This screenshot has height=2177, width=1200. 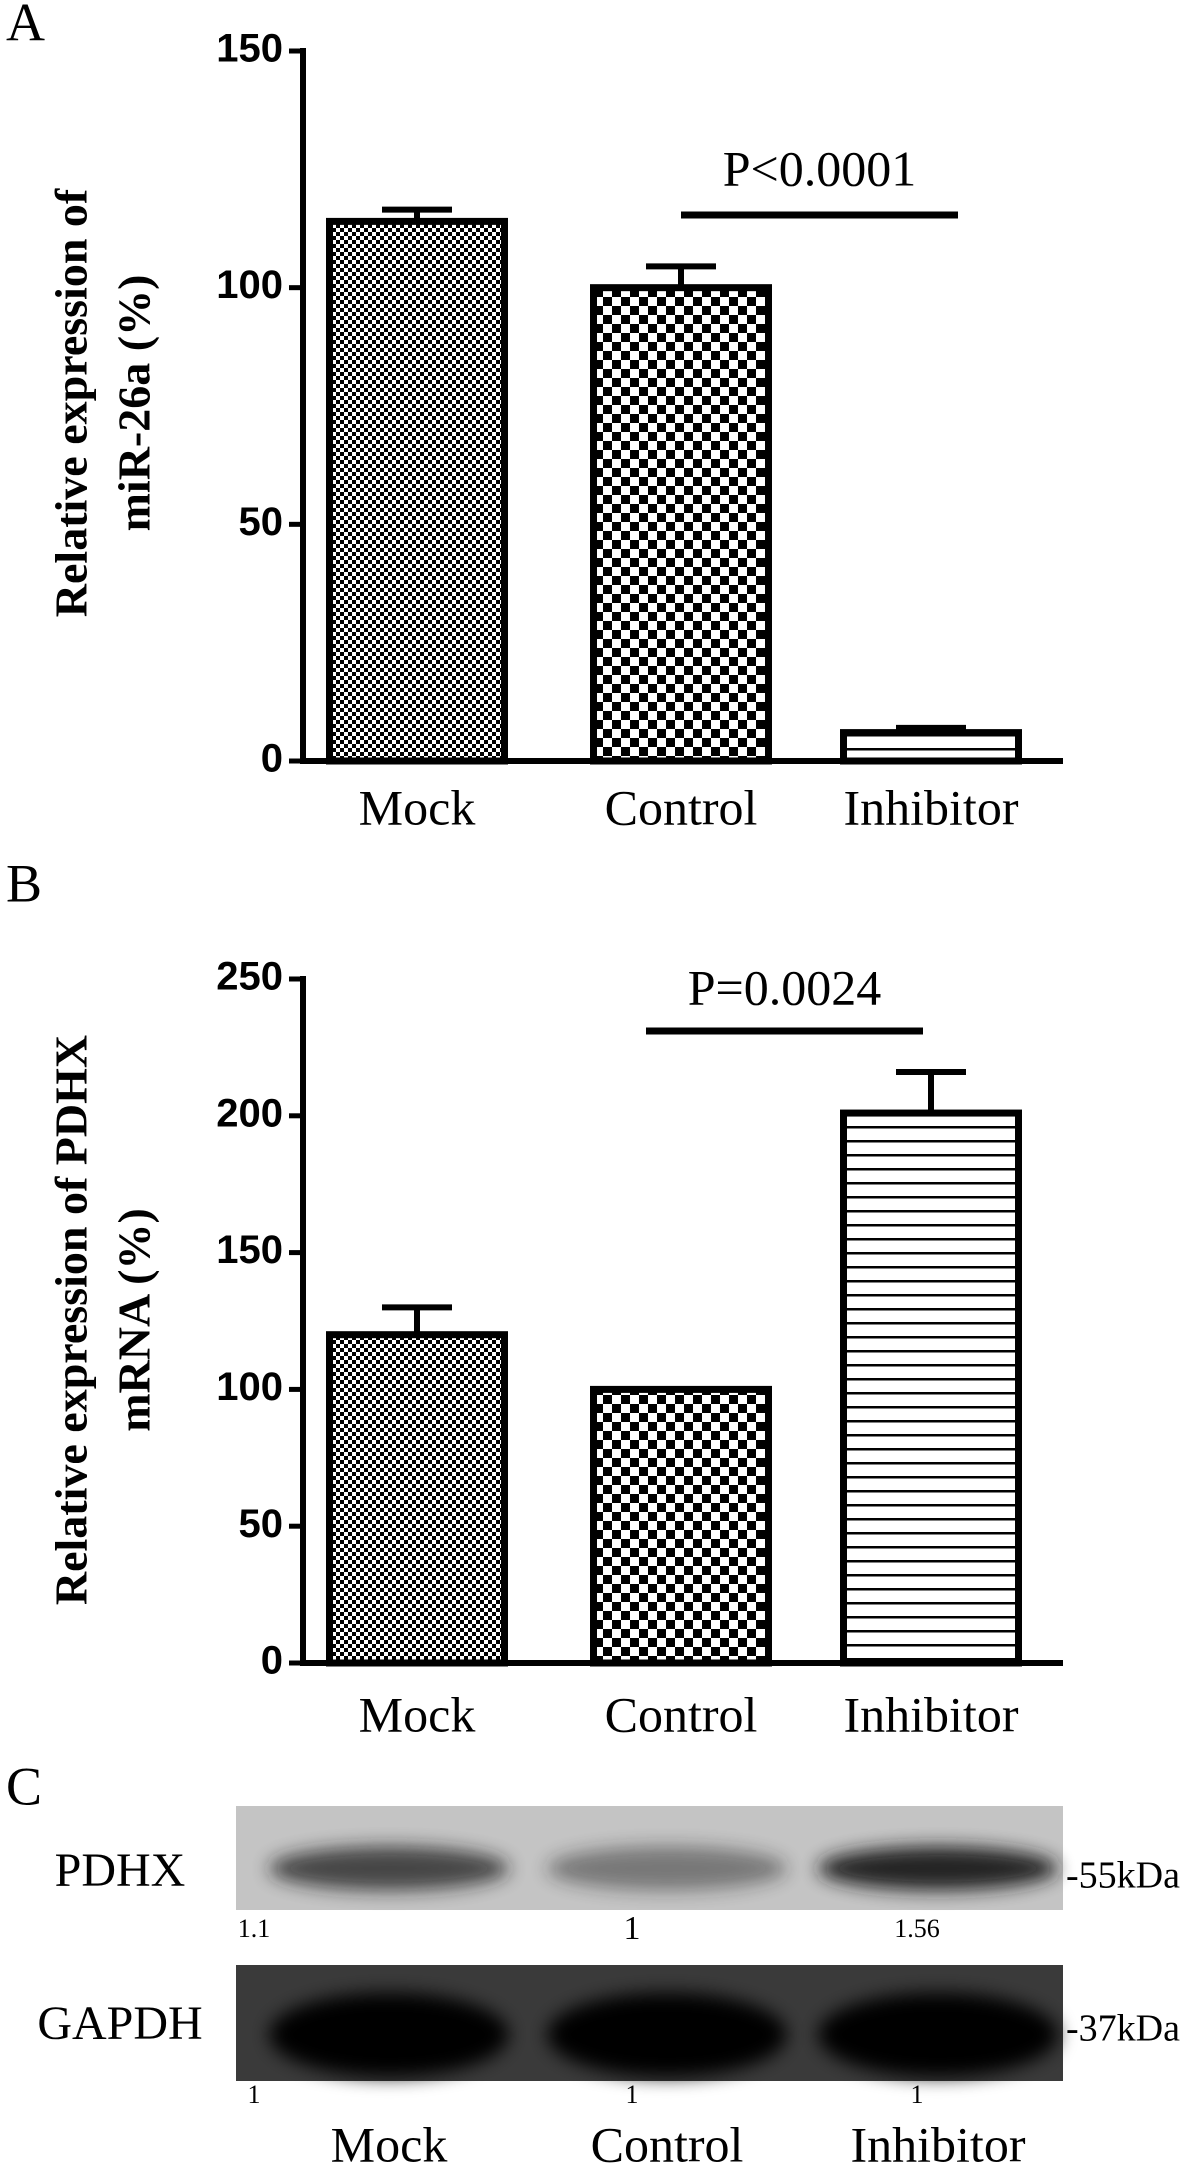 I want to click on blot-quant: 1.1, so click(x=254, y=1928).